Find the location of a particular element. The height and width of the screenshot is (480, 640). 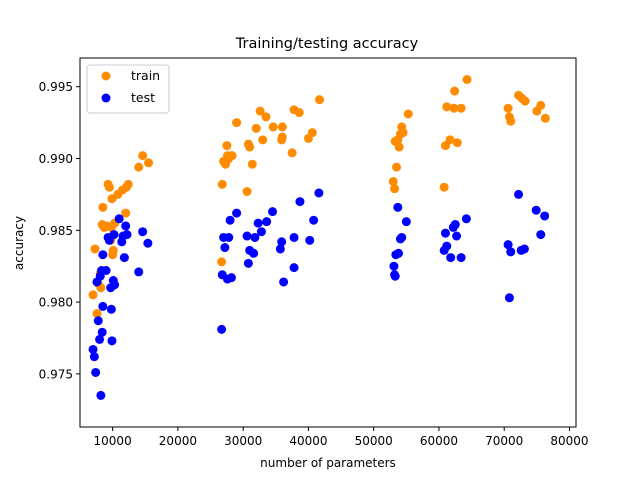

legend: train test is located at coordinates (128, 89).